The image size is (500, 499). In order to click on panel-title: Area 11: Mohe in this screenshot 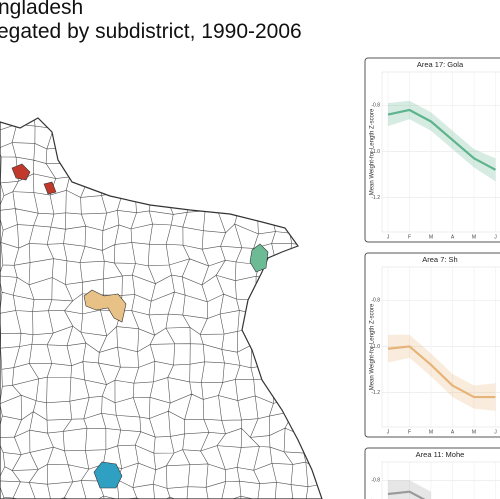, I will do `click(440, 454)`.